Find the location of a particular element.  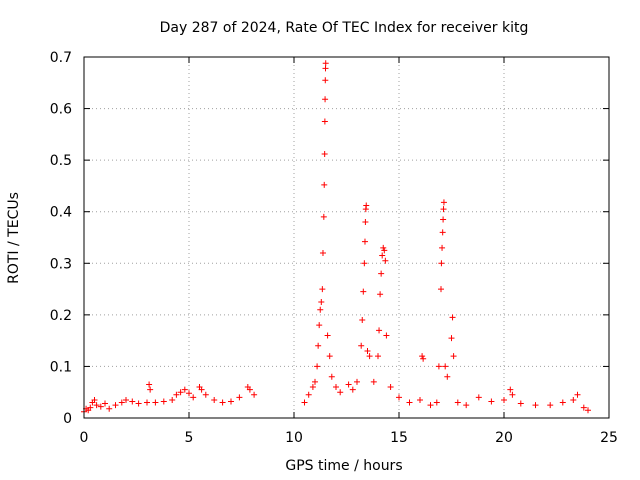

y-tick-label: 0.1 is located at coordinates (61, 367).